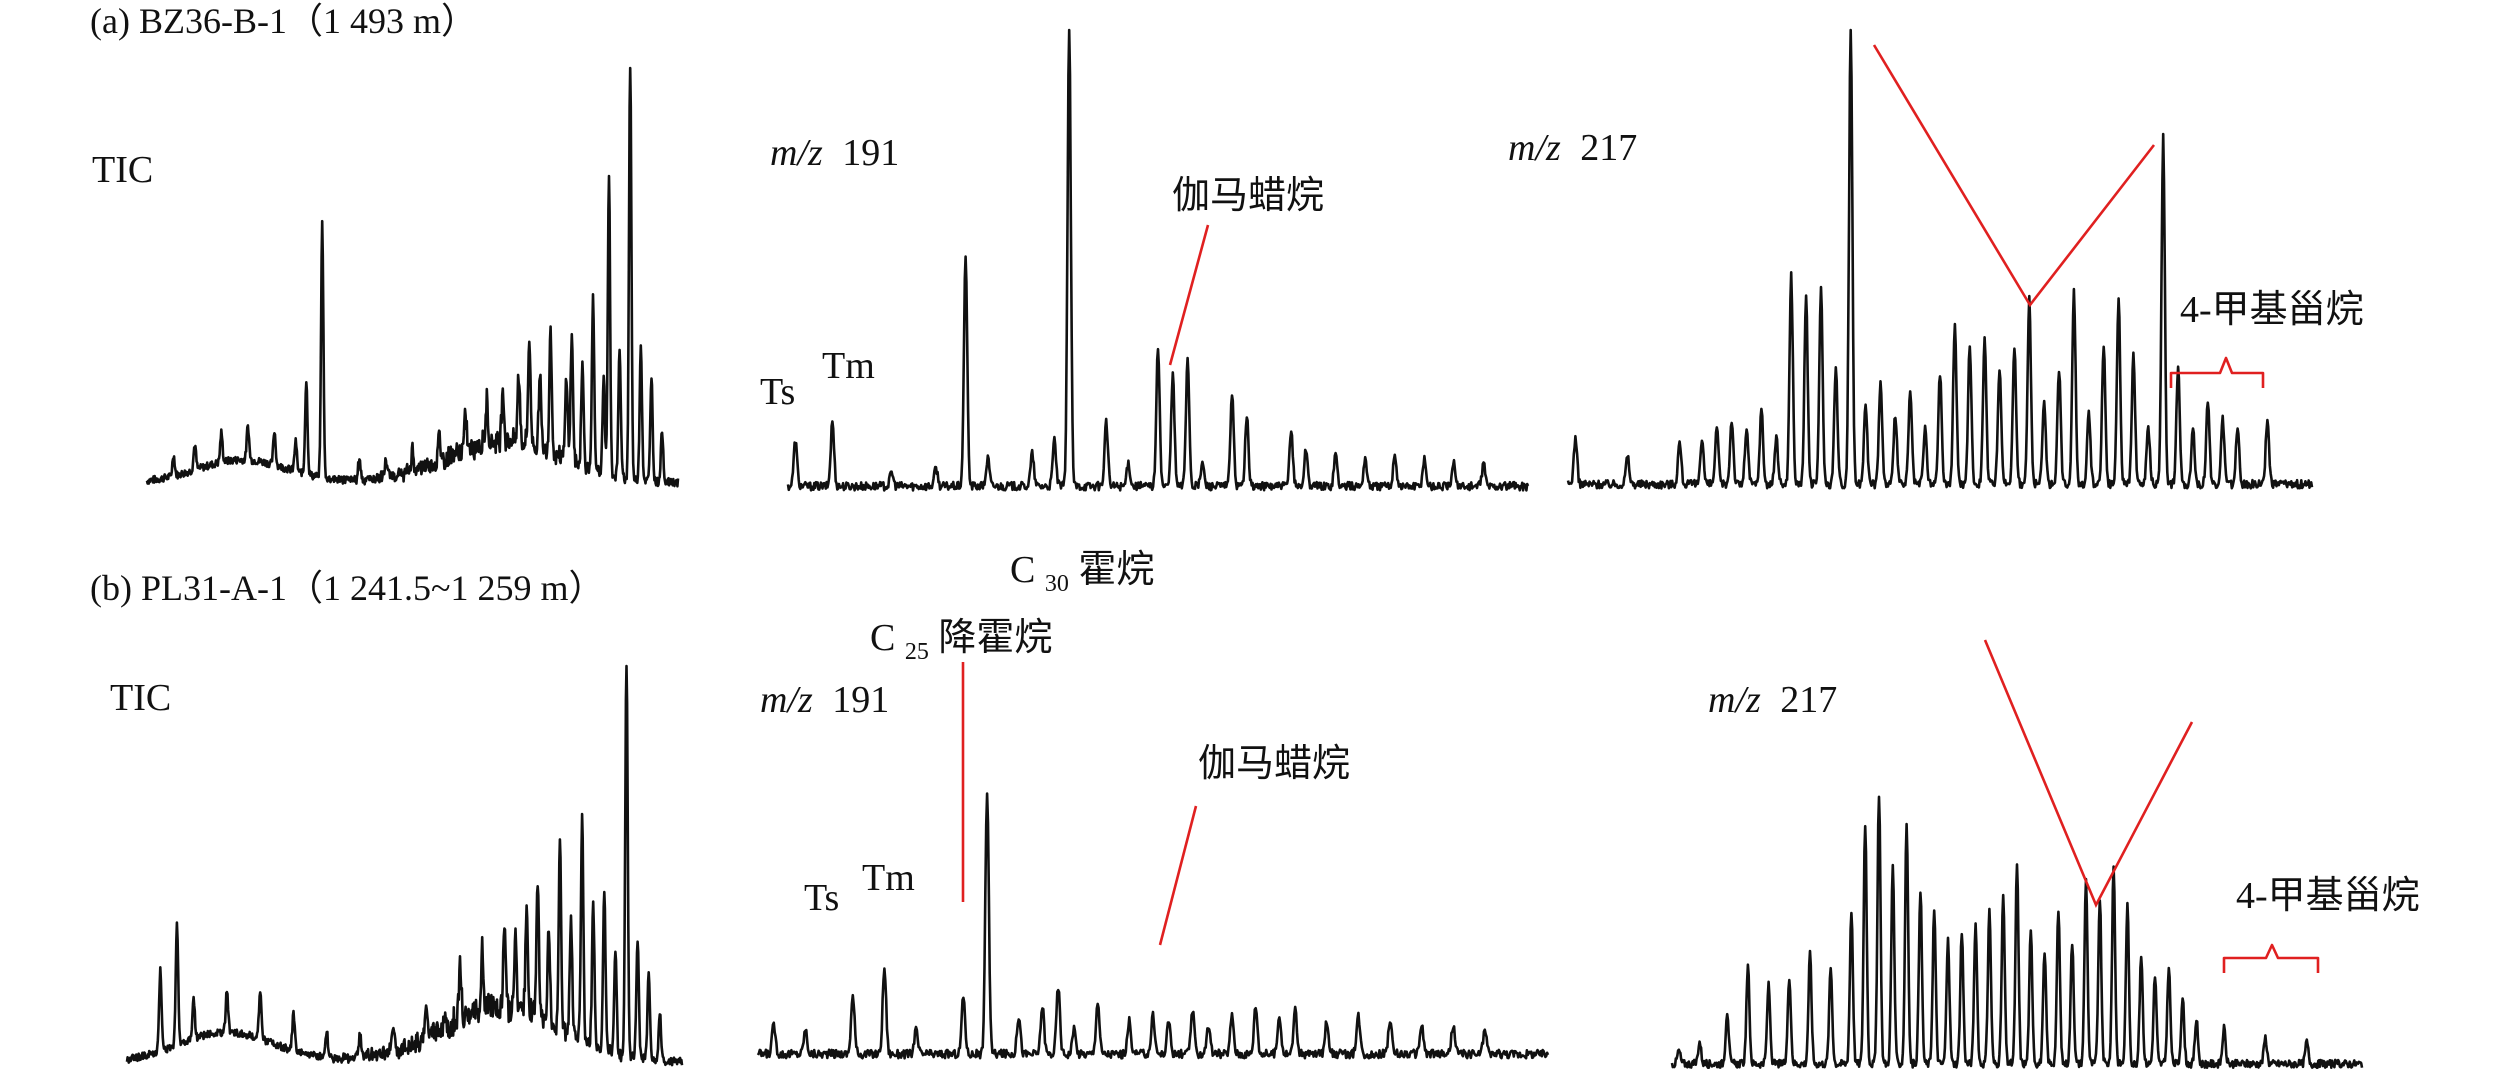 The width and height of the screenshot is (2519, 1077). Describe the element at coordinates (1572, 148) in the screenshot. I see `a-mz217-label: m/z 217` at that location.